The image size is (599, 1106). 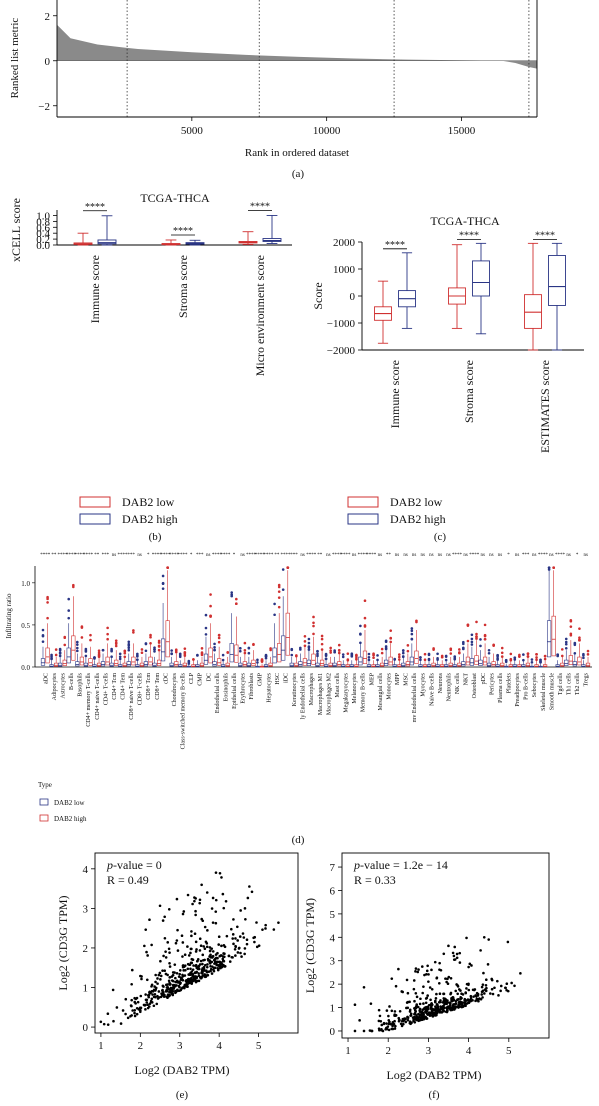 What do you see at coordinates (149, 686) in the screenshot?
I see `category-label-d-12: CD8+ Tcm` at bounding box center [149, 686].